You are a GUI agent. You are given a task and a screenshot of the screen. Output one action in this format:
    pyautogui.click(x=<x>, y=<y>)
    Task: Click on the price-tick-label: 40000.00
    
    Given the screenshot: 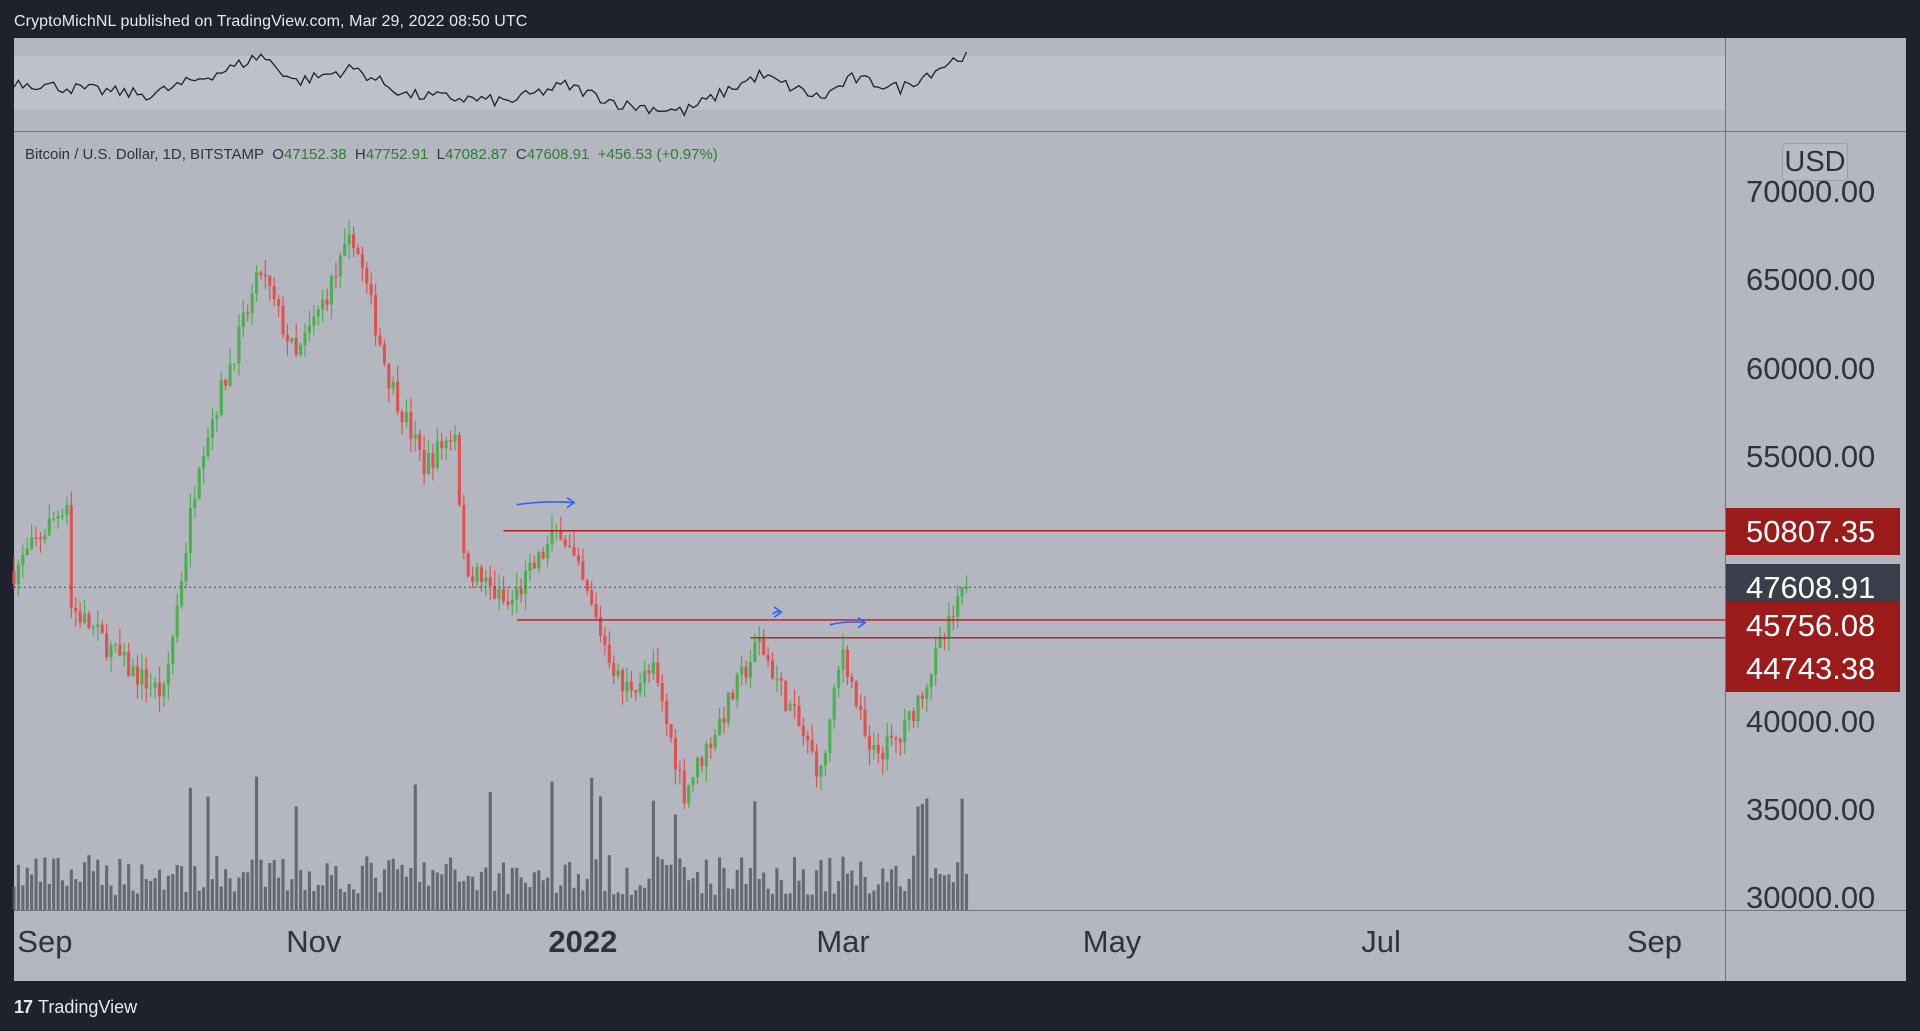 What is the action you would take?
    pyautogui.click(x=1811, y=721)
    